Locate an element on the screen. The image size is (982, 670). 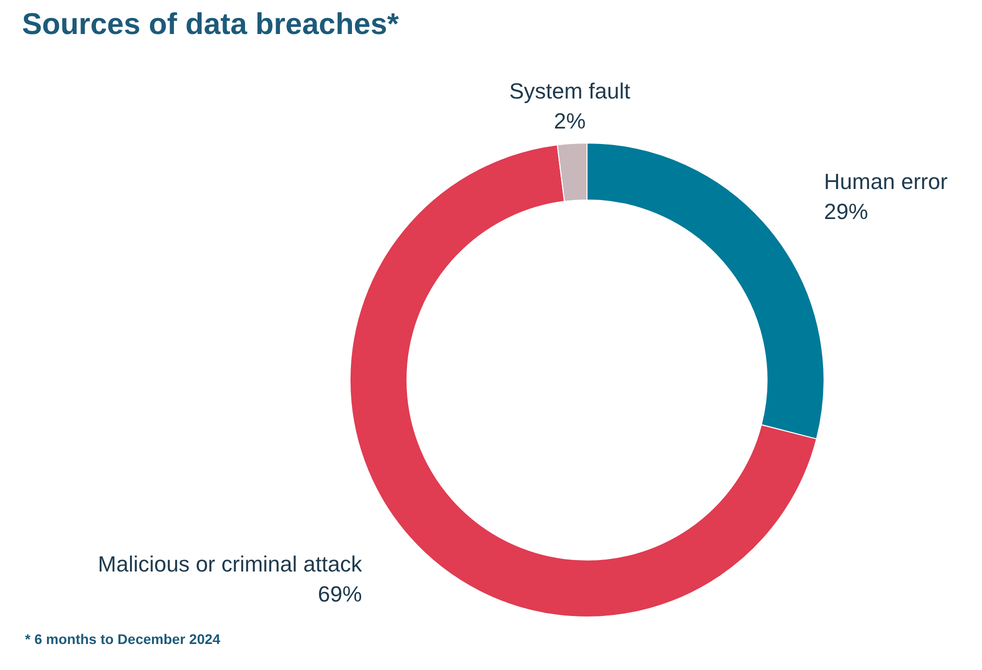
data-label: 69% is located at coordinates (340, 593).